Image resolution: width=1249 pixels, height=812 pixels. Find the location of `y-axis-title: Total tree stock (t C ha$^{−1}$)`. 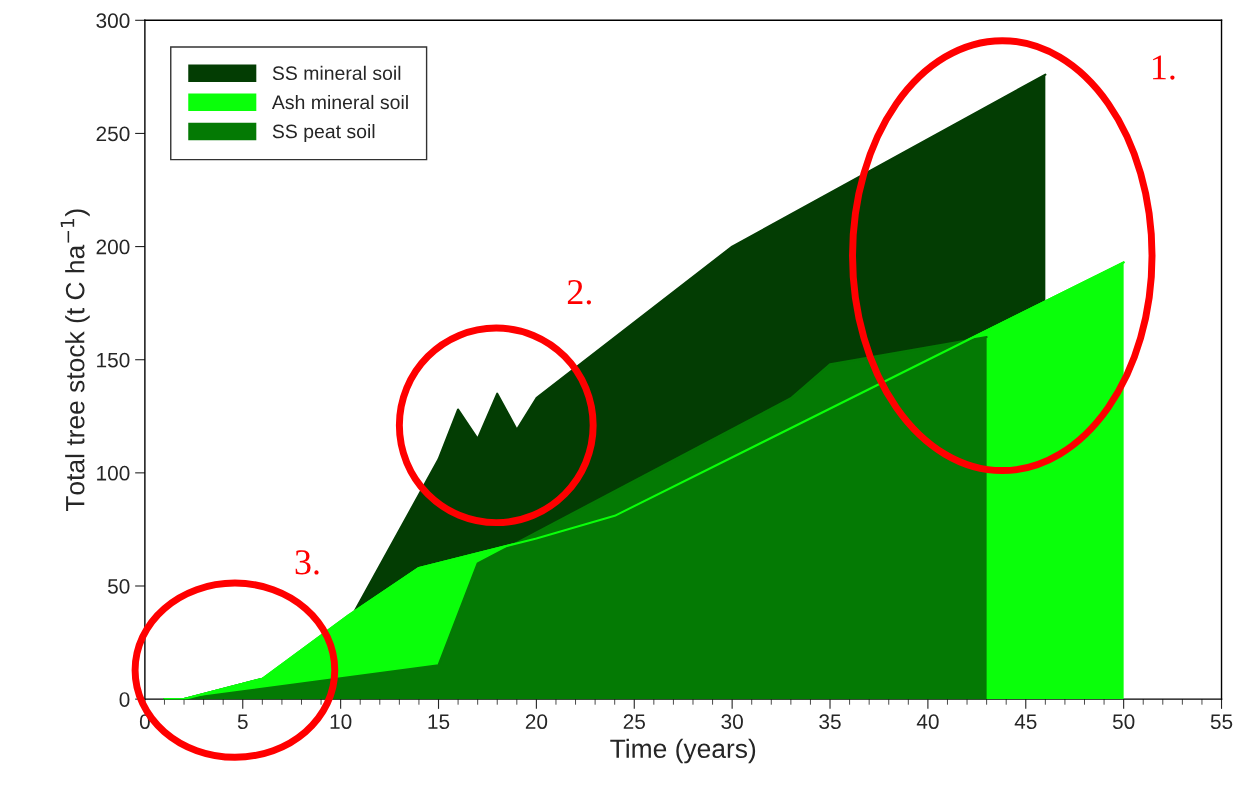

y-axis-title: Total tree stock (t C ha$^{−1}$) is located at coordinates (75, 360).